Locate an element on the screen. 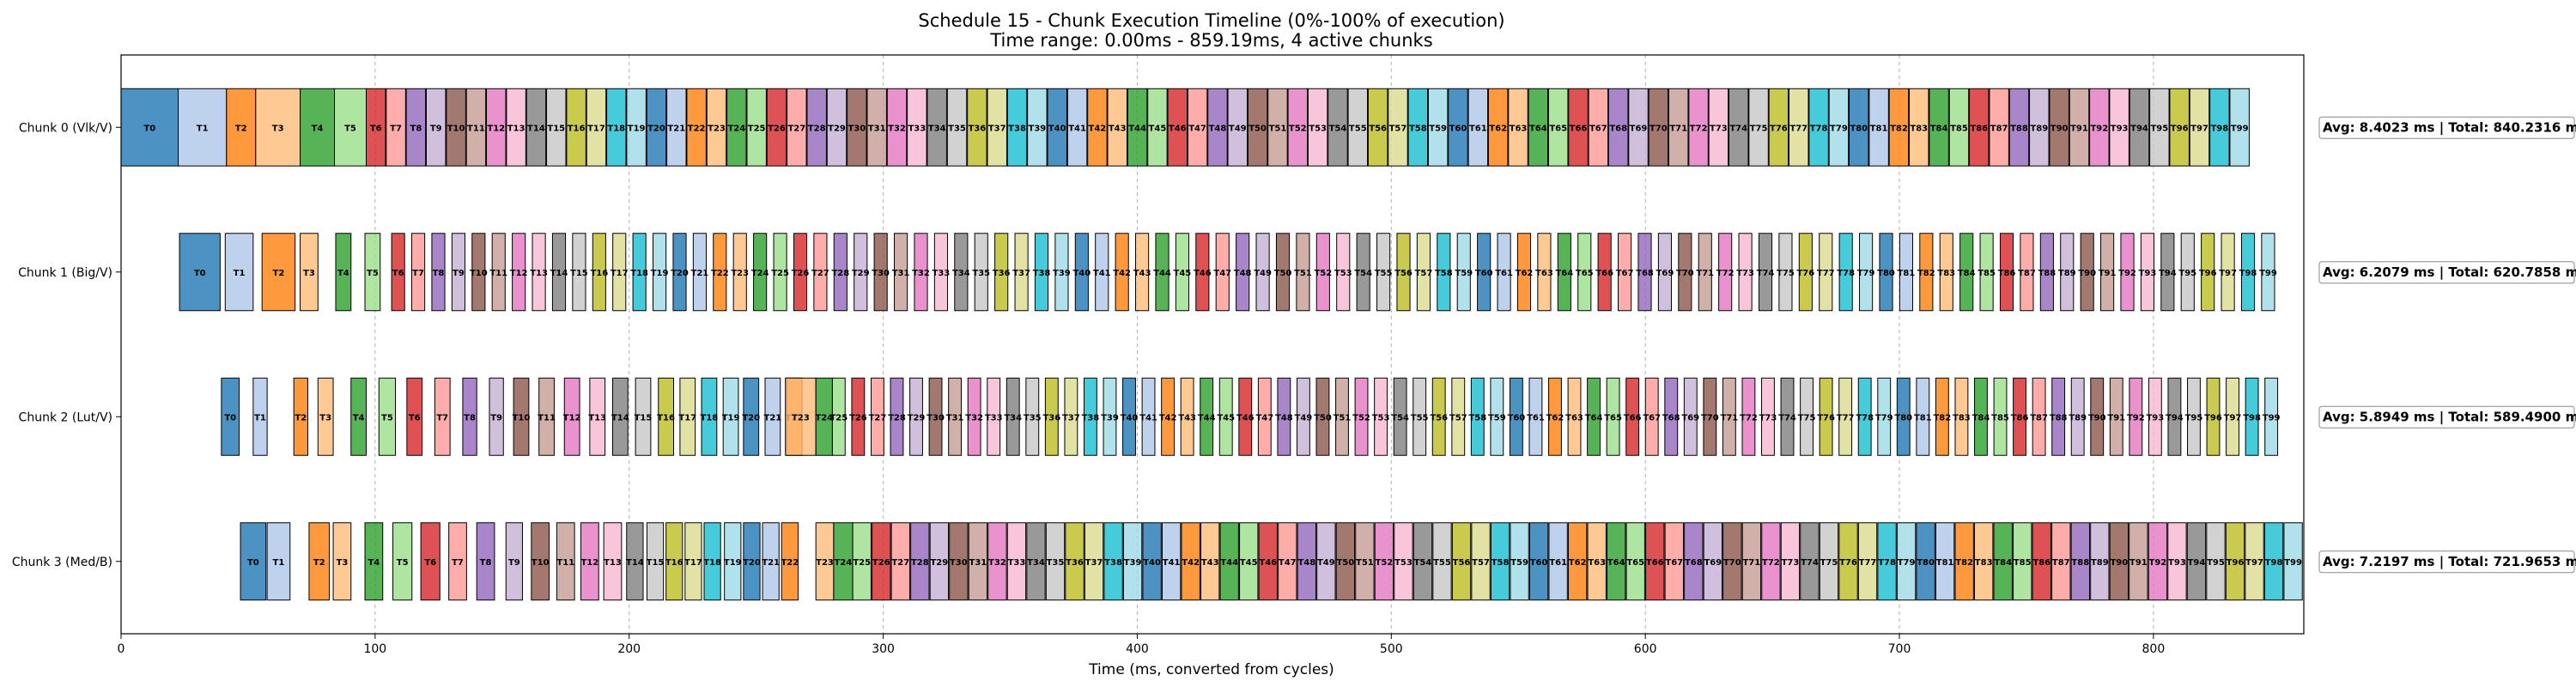 This screenshot has height=687, width=2576. summary-frame is located at coordinates (2446, 417).